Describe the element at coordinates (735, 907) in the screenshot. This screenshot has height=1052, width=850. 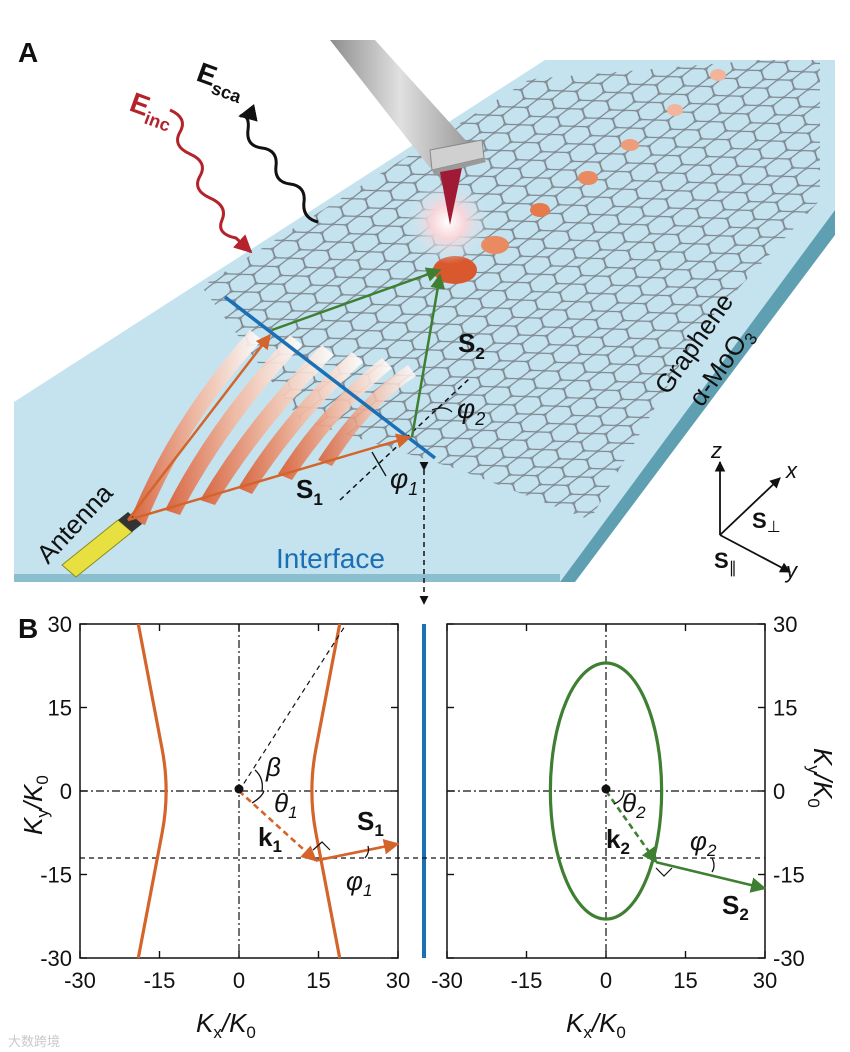
I see `s2-b-label: S2` at that location.